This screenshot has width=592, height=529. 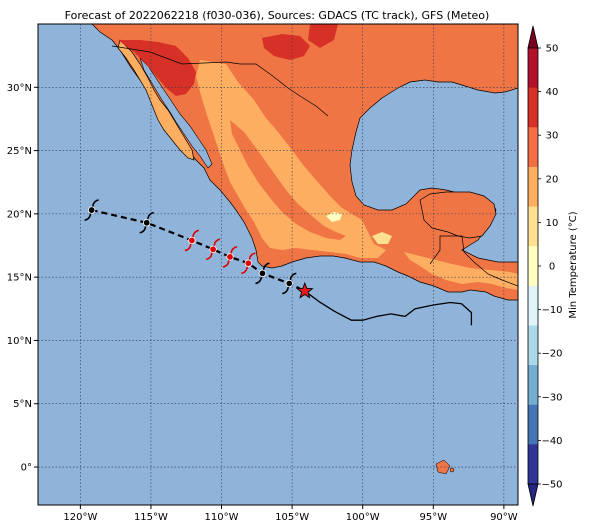 I want to click on y-tick-label: 15°N, so click(x=19, y=278).